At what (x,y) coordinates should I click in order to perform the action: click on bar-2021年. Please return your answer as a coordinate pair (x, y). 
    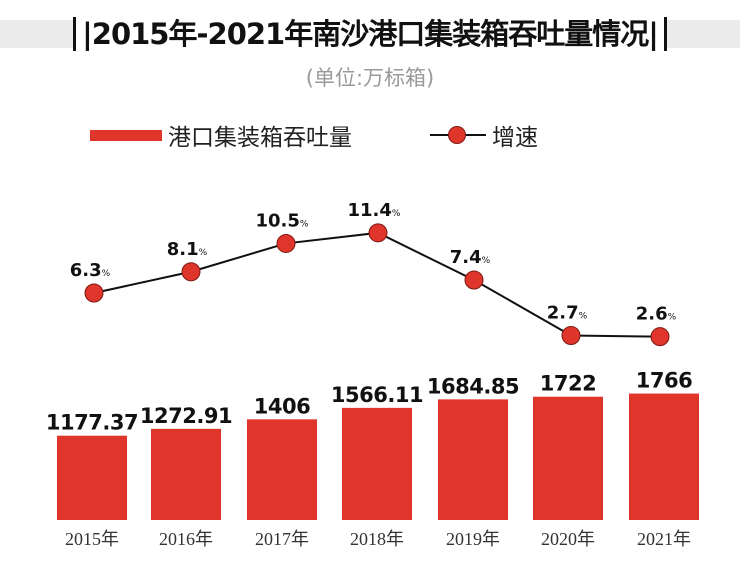
    Looking at the image, I should click on (664, 456).